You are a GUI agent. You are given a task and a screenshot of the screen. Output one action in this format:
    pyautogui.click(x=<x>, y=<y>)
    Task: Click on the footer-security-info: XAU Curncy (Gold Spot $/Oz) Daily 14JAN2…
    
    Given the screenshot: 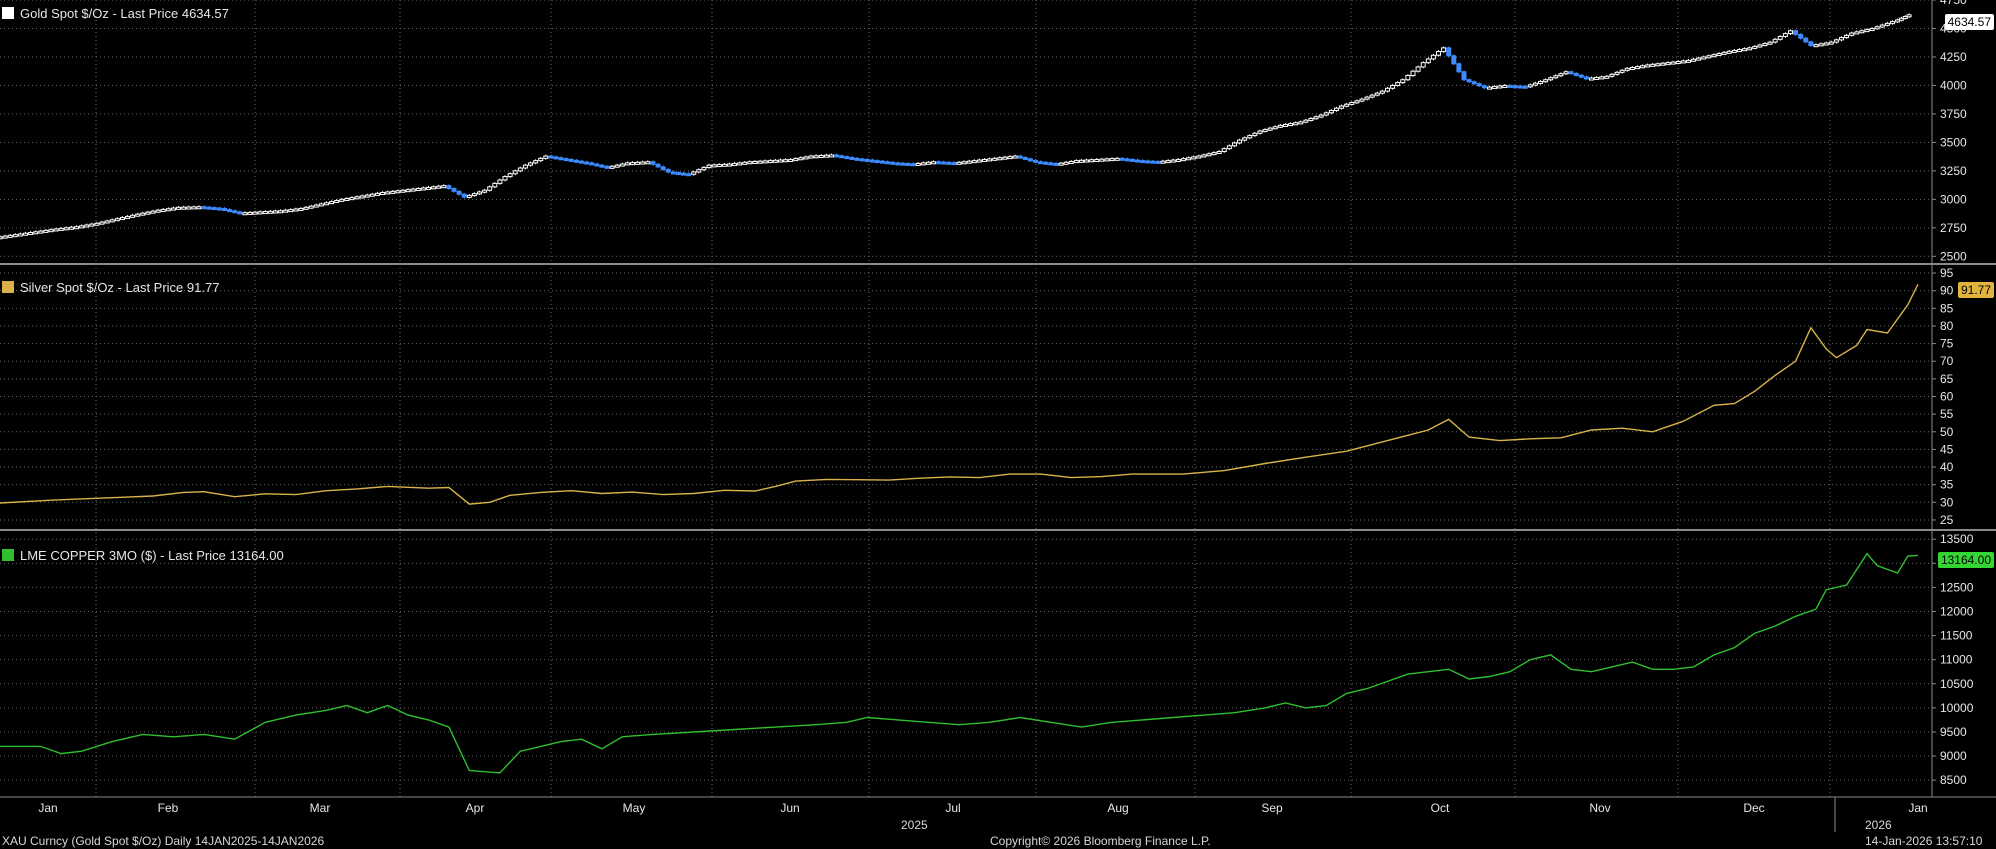 What is the action you would take?
    pyautogui.click(x=163, y=841)
    